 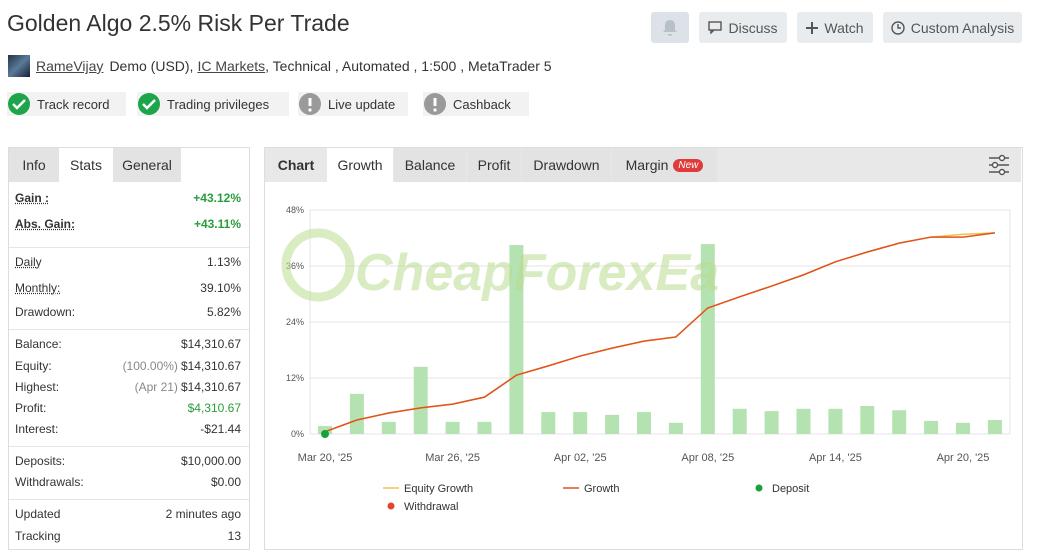 I want to click on x-tick-label: Apr 08, '25, so click(x=707, y=458).